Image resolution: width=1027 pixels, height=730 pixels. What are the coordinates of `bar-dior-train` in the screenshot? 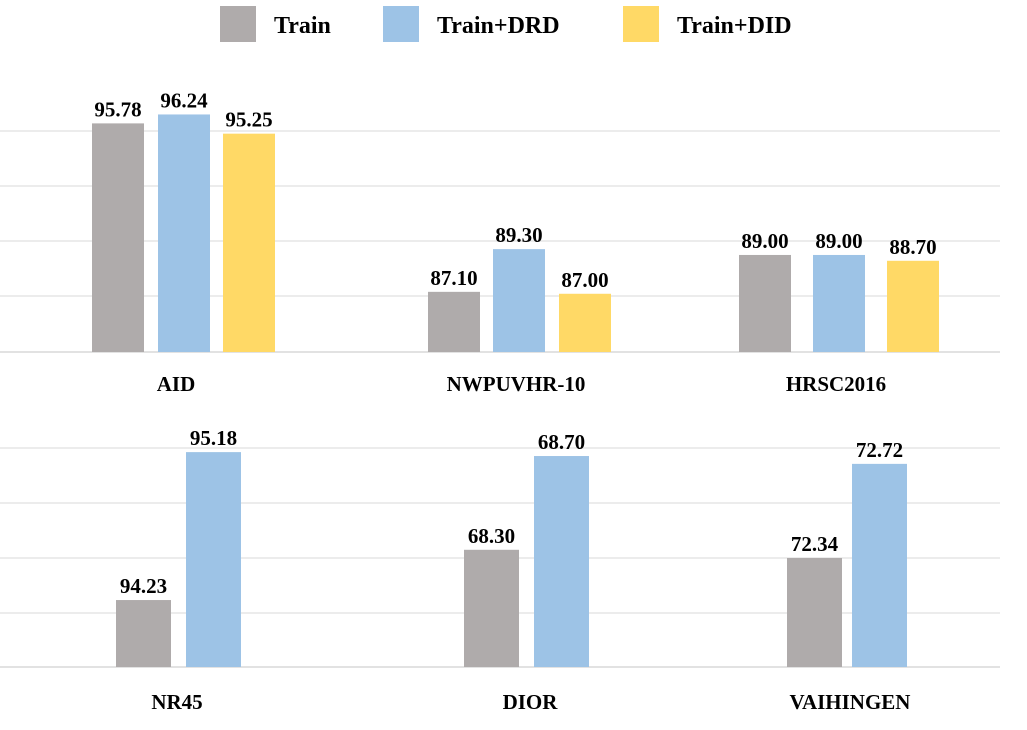 It's located at (491, 608).